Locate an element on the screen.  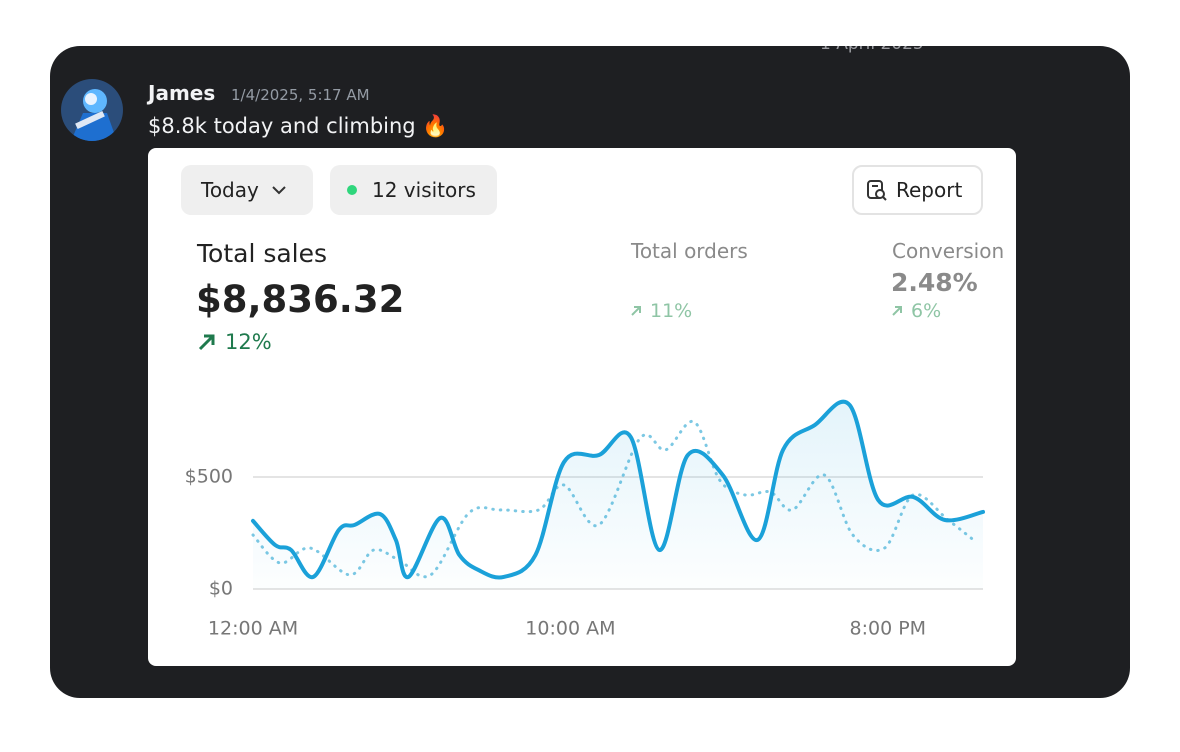
x-tick-label: 12:00 AM is located at coordinates (253, 629).